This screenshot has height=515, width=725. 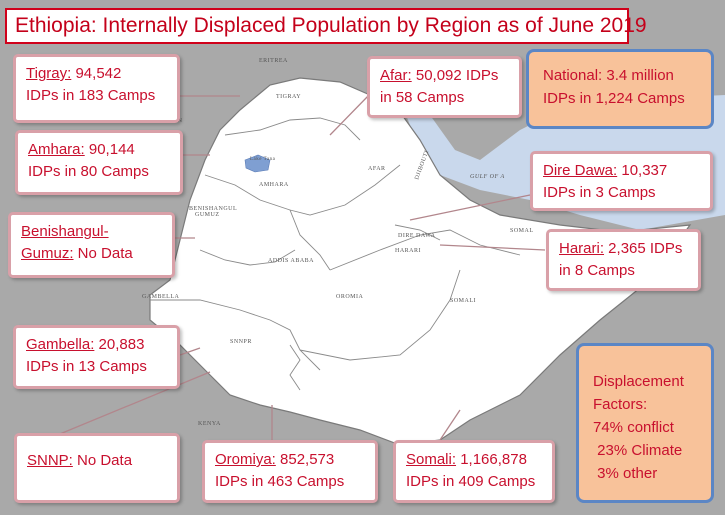 I want to click on snnp-box: SNNP: No Data, so click(x=97, y=468).